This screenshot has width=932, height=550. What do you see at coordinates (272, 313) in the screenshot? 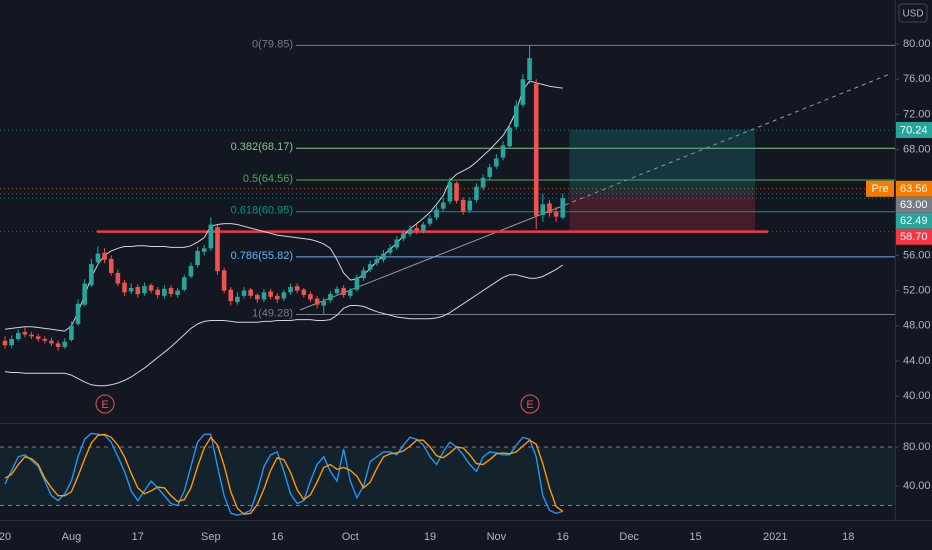
I see `fib-label: 1(49.28)` at bounding box center [272, 313].